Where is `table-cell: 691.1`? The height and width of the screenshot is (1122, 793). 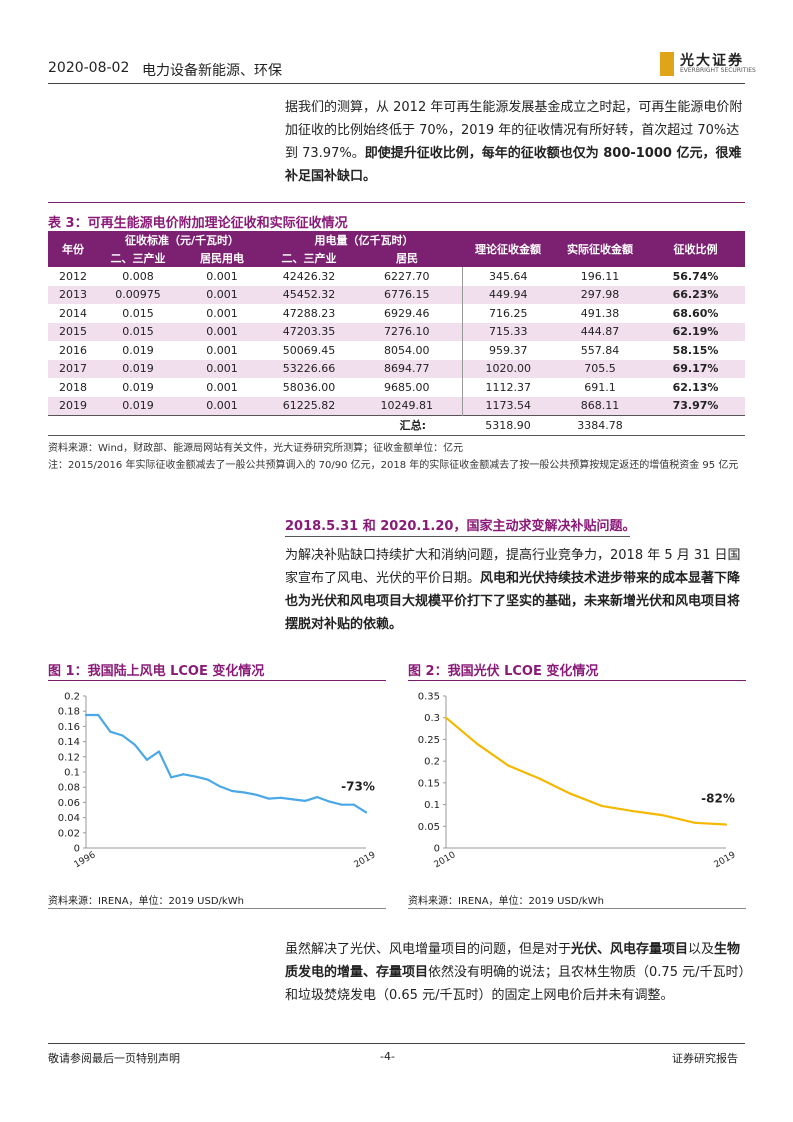 table-cell: 691.1 is located at coordinates (600, 387).